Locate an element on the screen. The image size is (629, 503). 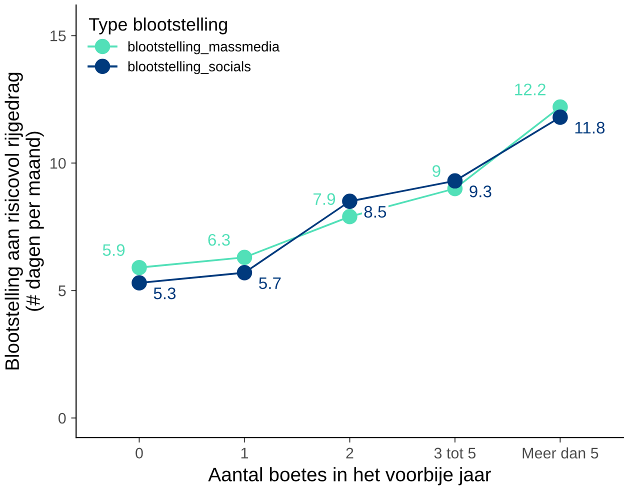
data-label: 5.7 is located at coordinates (270, 283).